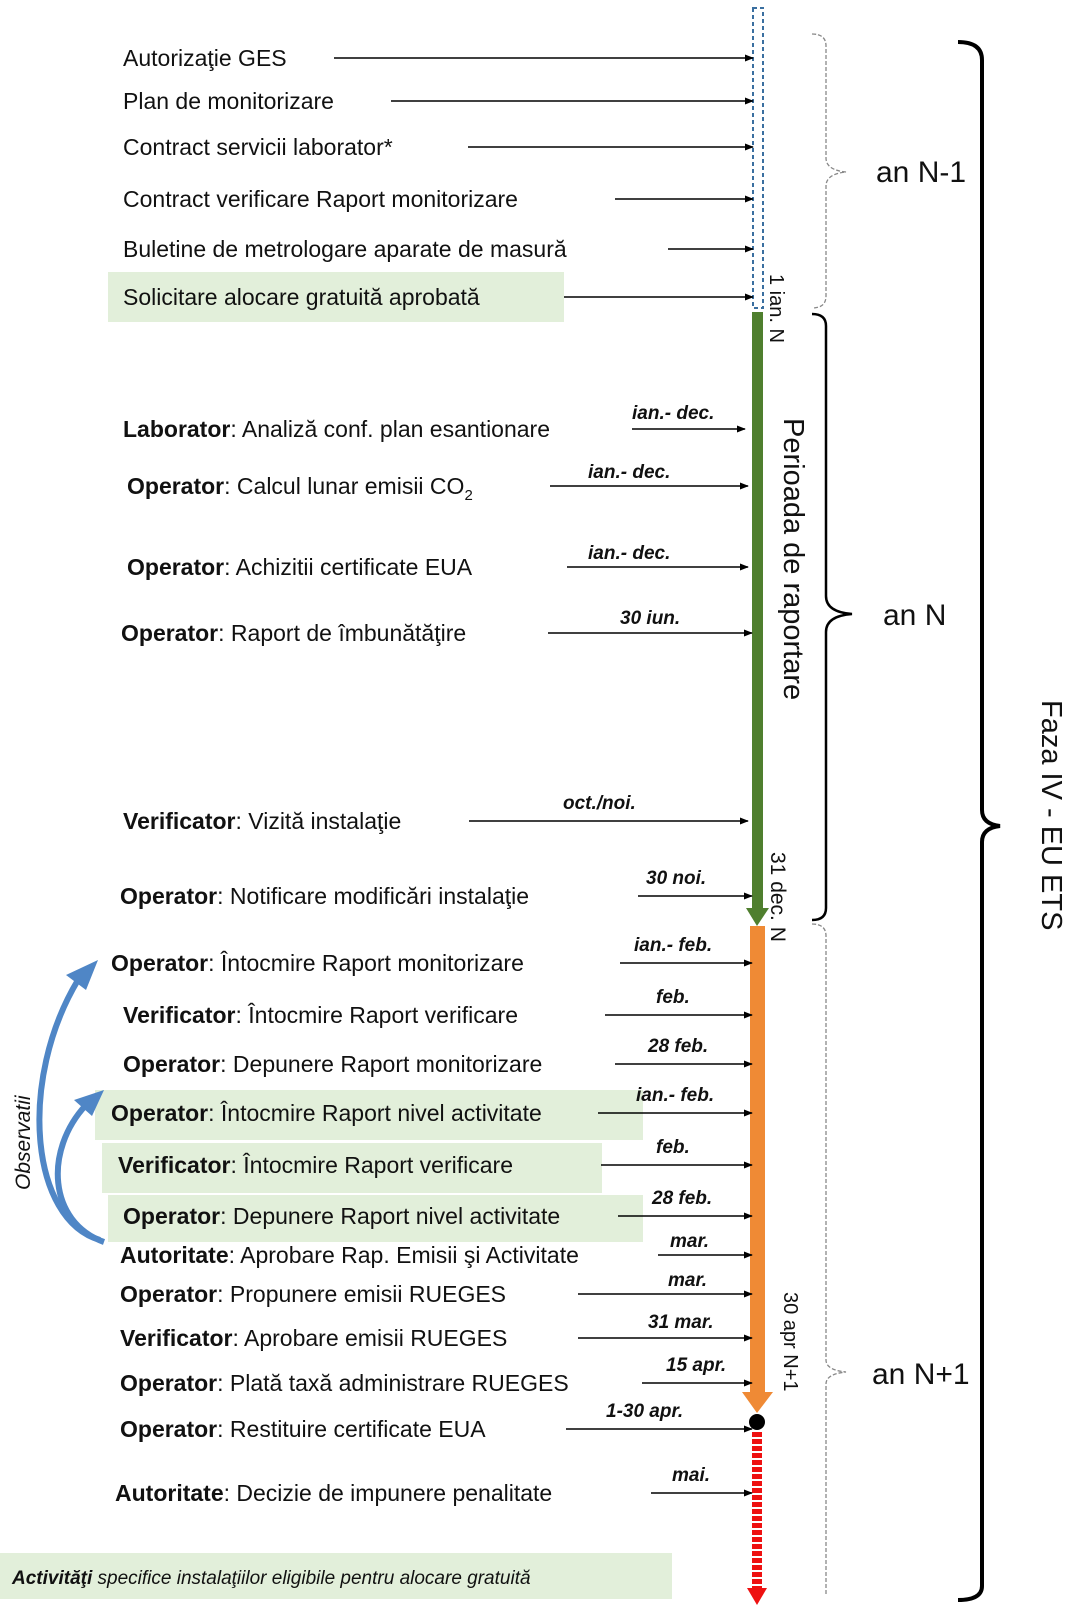  I want to click on timeline-green-arrowhead, so click(757, 917).